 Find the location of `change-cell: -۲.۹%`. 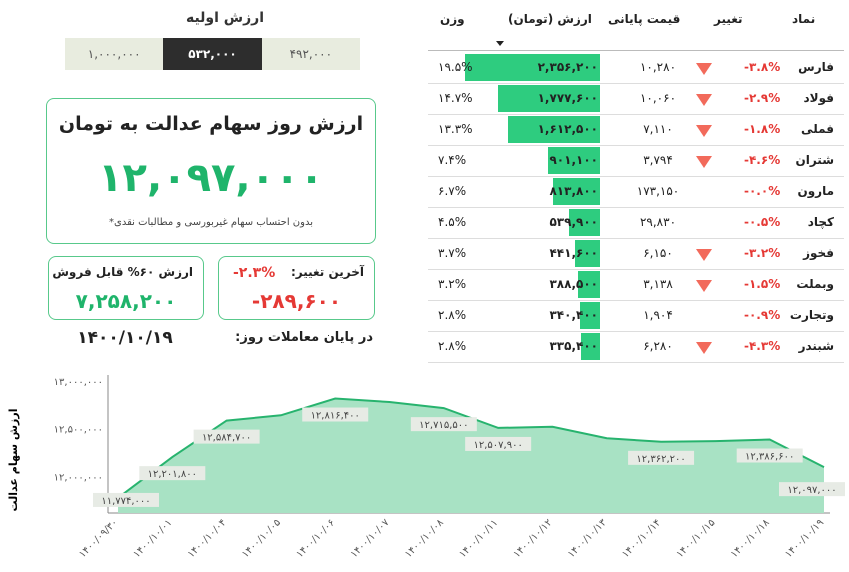

change-cell: -۲.۹% is located at coordinates (762, 98).